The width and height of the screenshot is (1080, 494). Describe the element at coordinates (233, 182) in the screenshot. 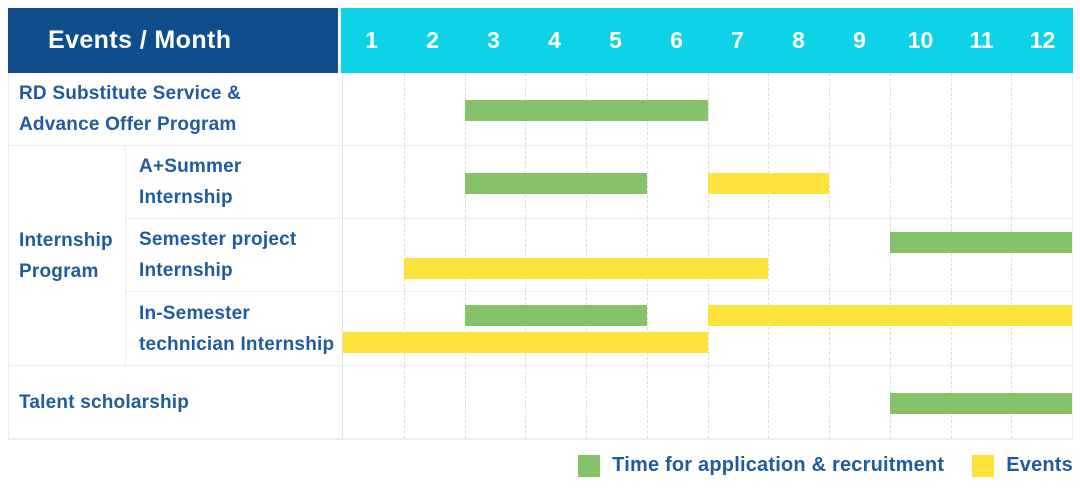

I see `sub-row-label: A+Summer Internship` at that location.